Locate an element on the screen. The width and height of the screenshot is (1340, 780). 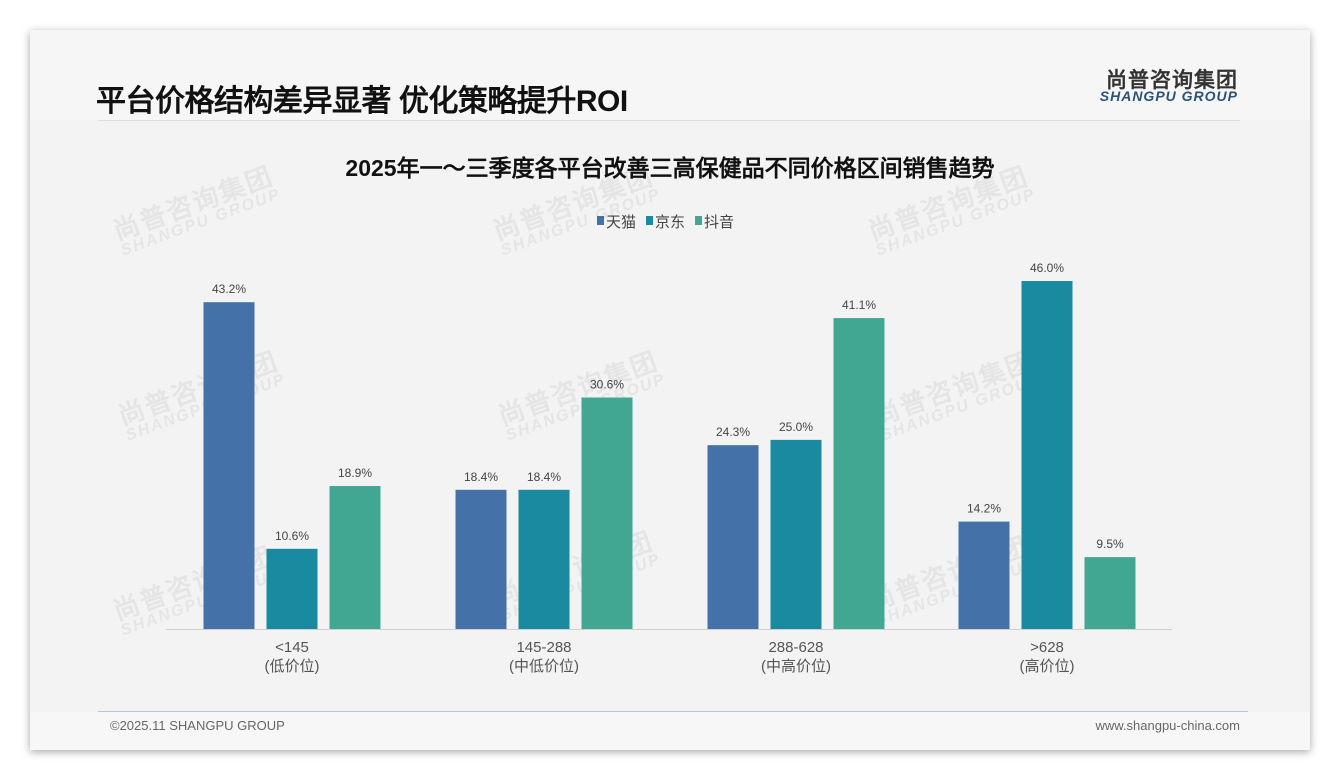
data-label: 25.0% is located at coordinates (796, 427).